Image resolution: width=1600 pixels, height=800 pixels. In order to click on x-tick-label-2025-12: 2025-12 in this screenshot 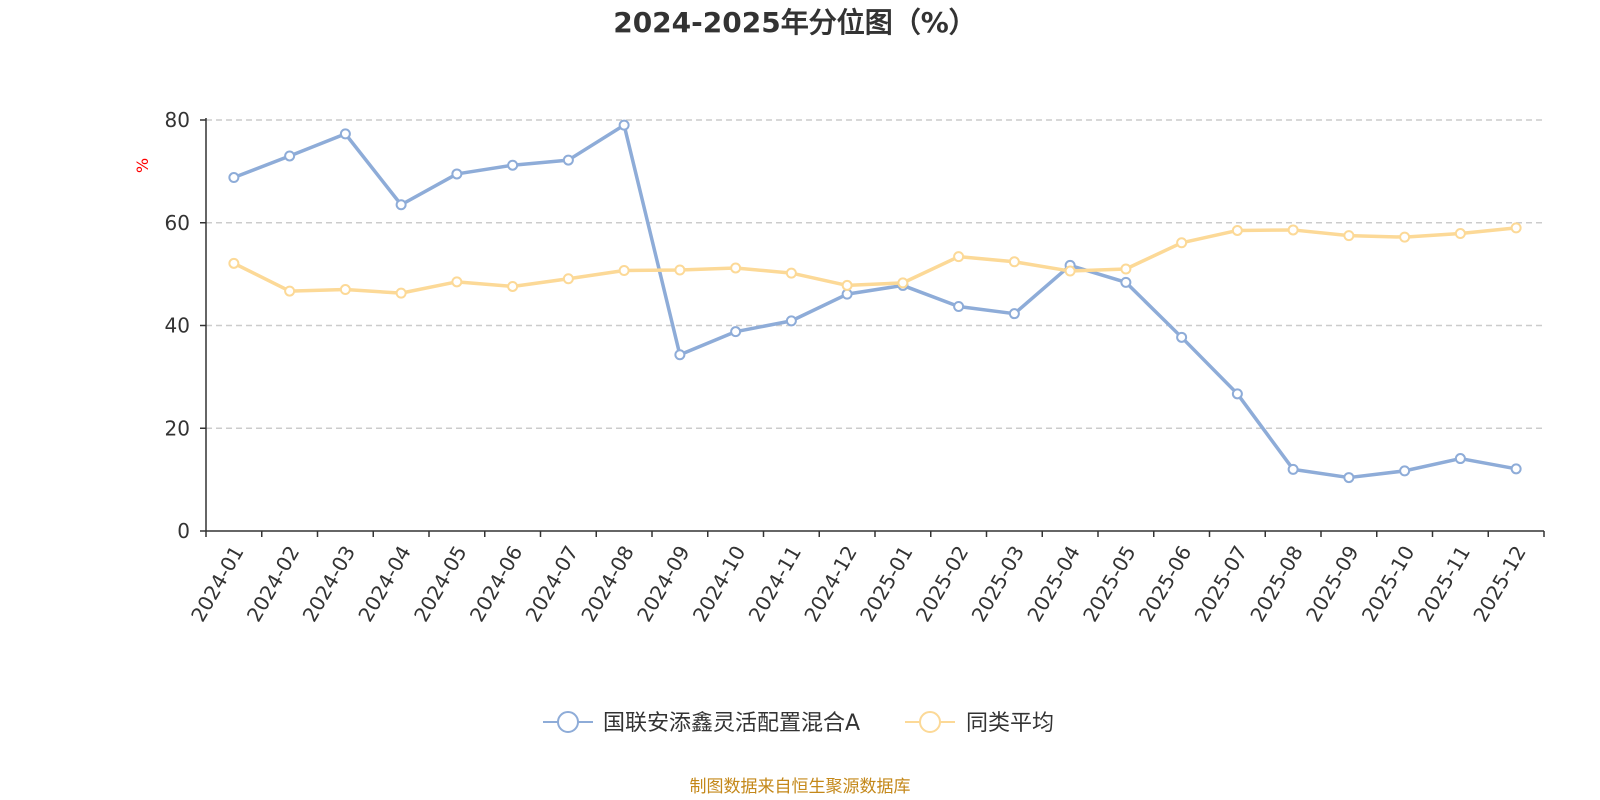, I will do `click(1499, 584)`.